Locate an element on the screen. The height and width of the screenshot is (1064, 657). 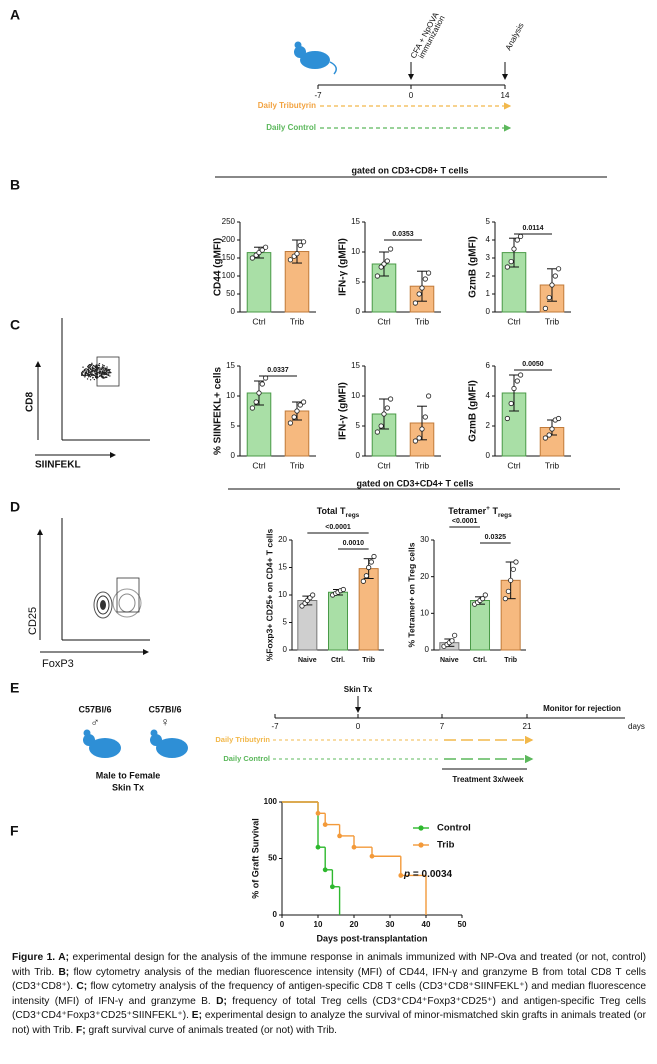
chart-title-part: regs is located at coordinates (505, 515).